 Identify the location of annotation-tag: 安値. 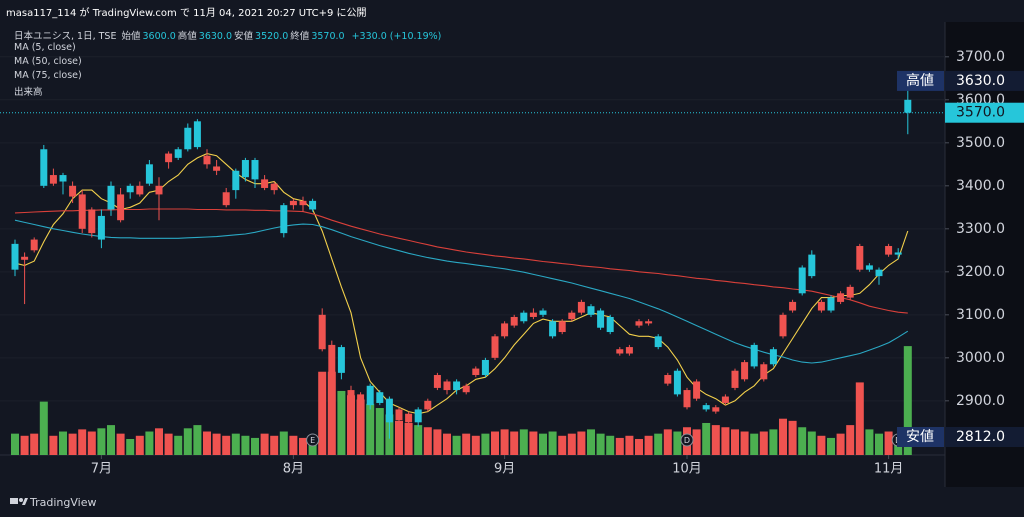
(920, 437).